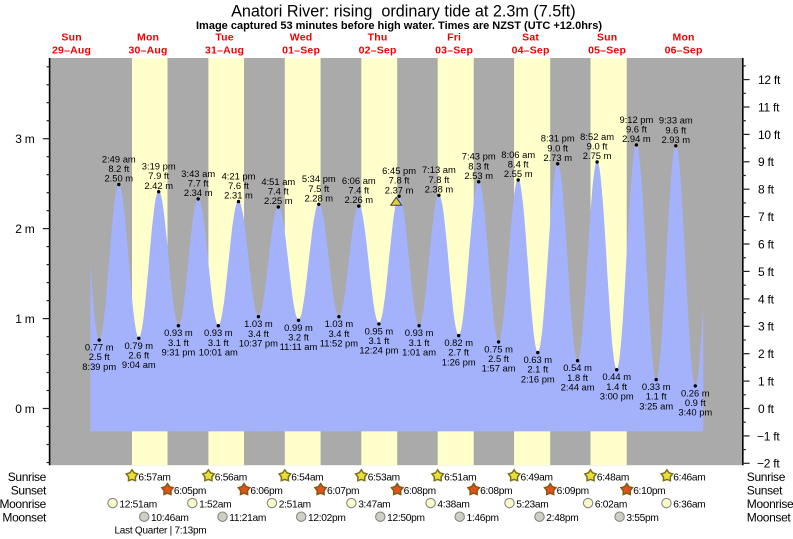  I want to click on svg-text: 7 ft, so click(766, 217).